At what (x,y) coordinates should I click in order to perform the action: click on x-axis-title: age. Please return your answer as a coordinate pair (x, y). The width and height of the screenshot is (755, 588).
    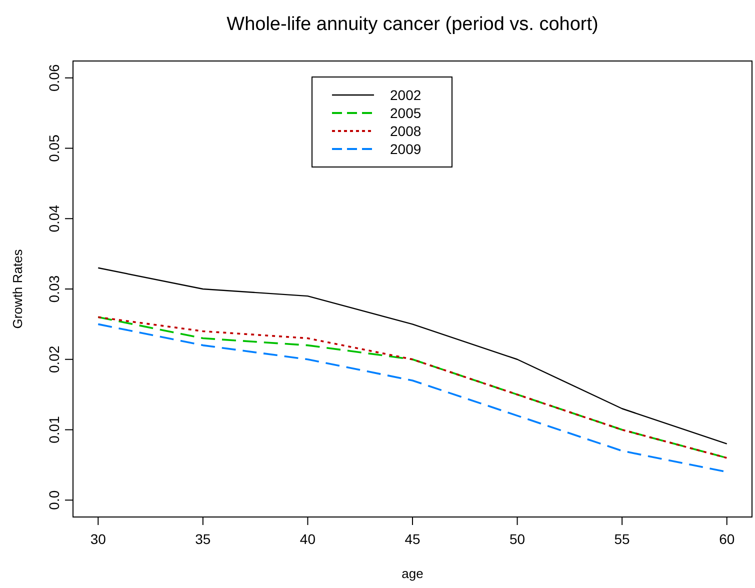
    Looking at the image, I should click on (413, 573).